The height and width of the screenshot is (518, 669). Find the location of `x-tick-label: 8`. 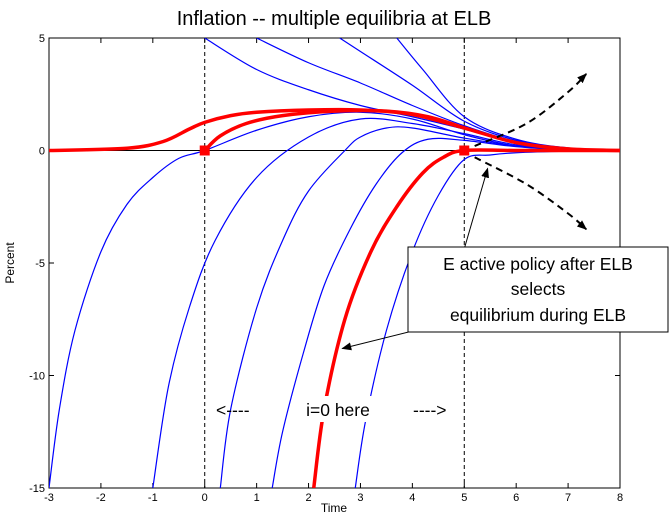

x-tick-label: 8 is located at coordinates (620, 498).